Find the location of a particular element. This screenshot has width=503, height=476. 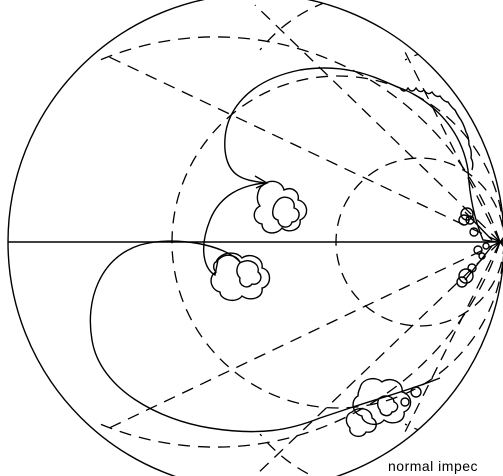

impedance-trace-scallops is located at coordinates (436, 128).